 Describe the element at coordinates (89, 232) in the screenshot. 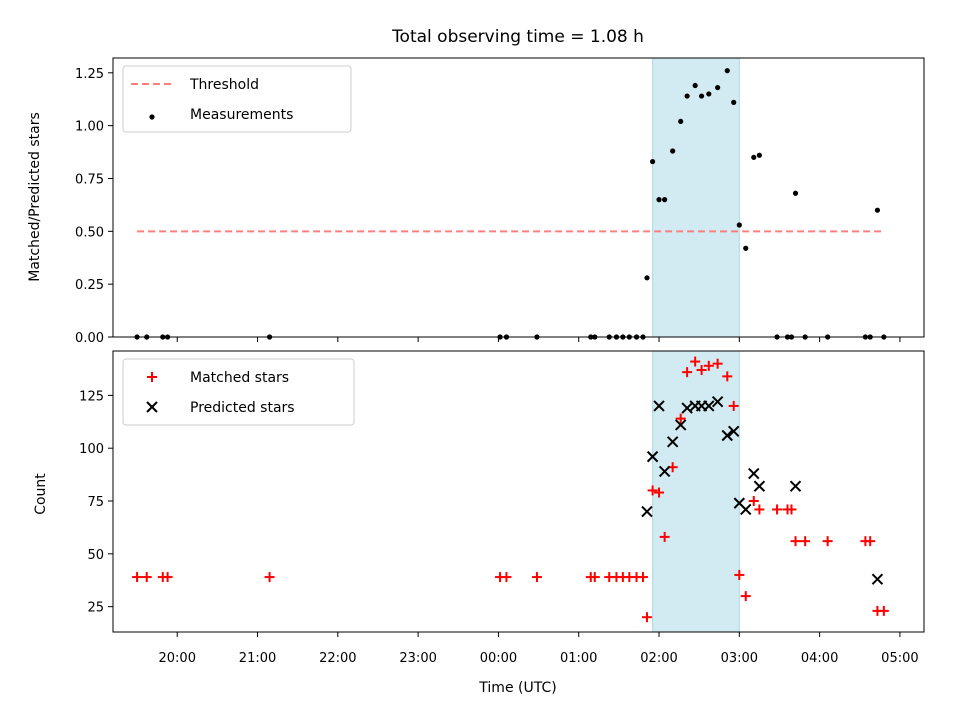

I see `y-tick-label: 0.50` at that location.